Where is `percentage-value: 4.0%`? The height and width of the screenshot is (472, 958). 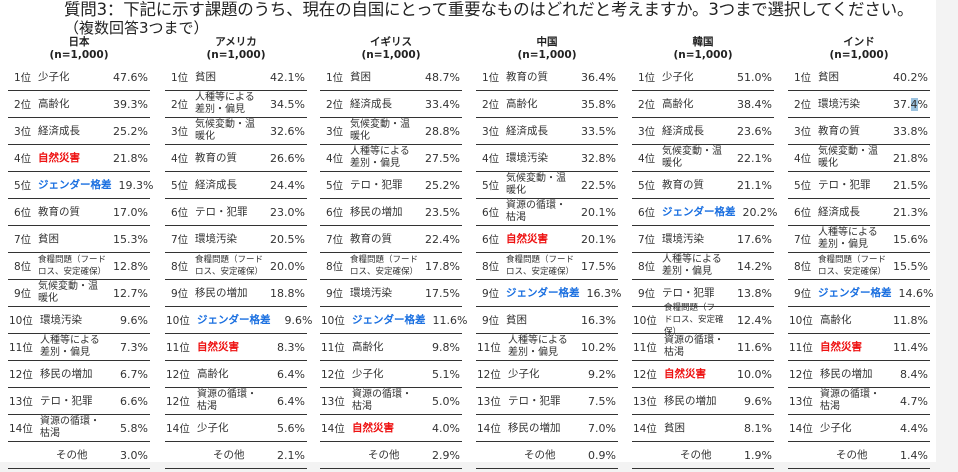
percentage-value: 4.0% is located at coordinates (446, 428).